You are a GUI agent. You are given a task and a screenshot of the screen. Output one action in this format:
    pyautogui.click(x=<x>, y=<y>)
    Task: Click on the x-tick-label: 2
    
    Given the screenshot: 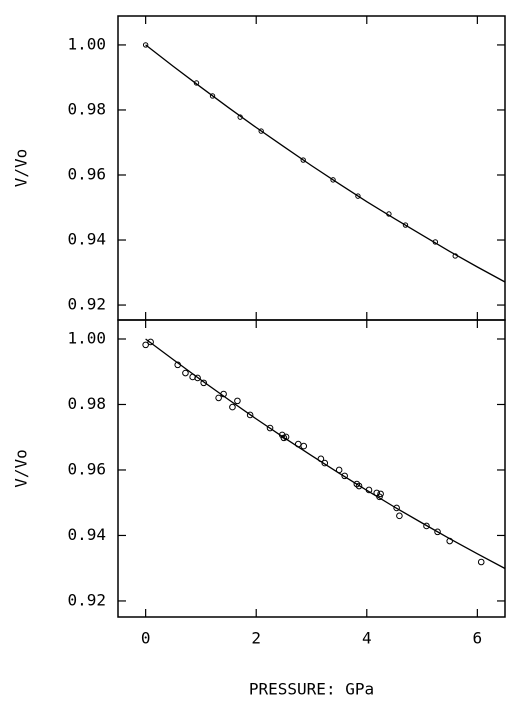 What is the action you would take?
    pyautogui.click(x=256, y=638)
    